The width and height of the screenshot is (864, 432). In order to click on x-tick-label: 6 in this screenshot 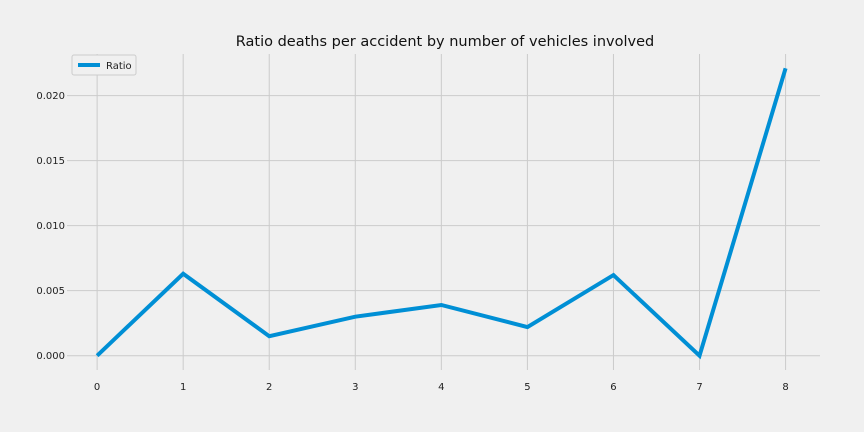, I will do `click(613, 387)`.